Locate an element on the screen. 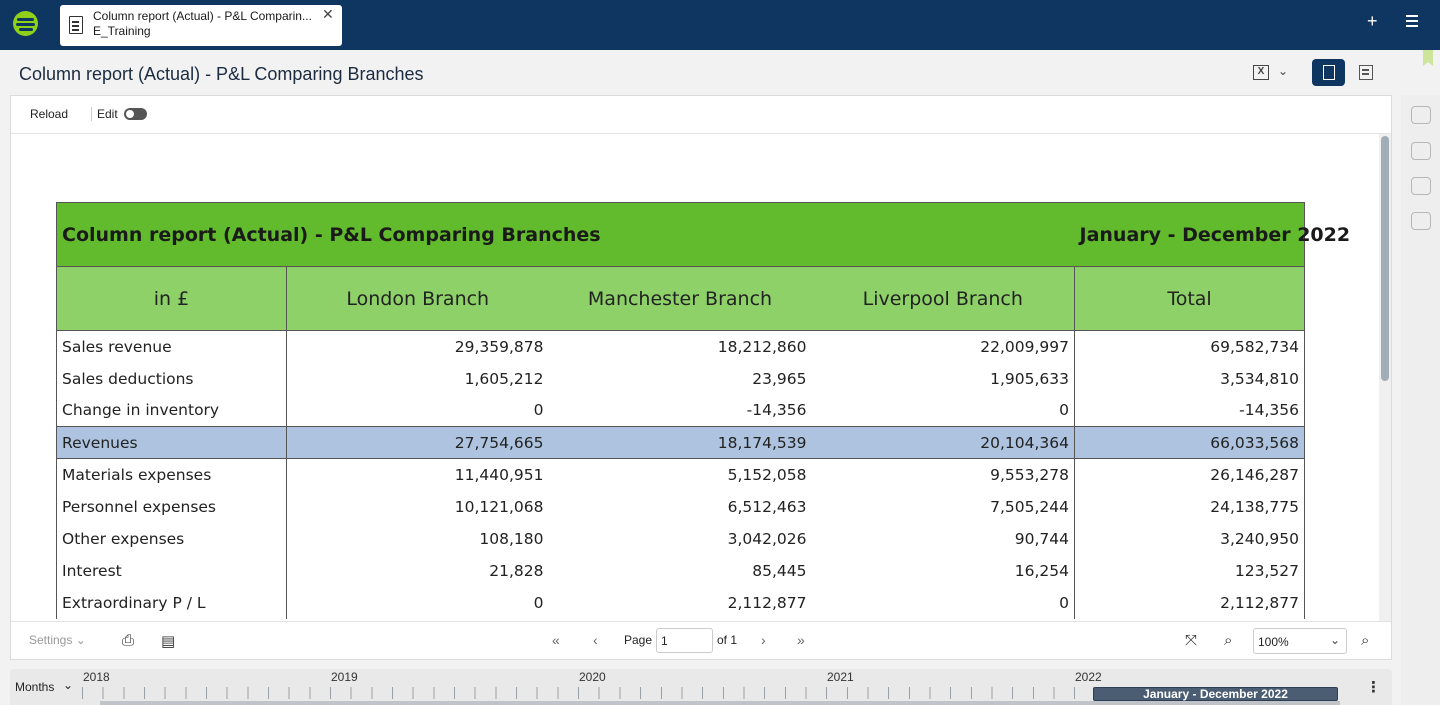 This screenshot has height=705, width=1440. toolbar-divider is located at coordinates (91, 114).